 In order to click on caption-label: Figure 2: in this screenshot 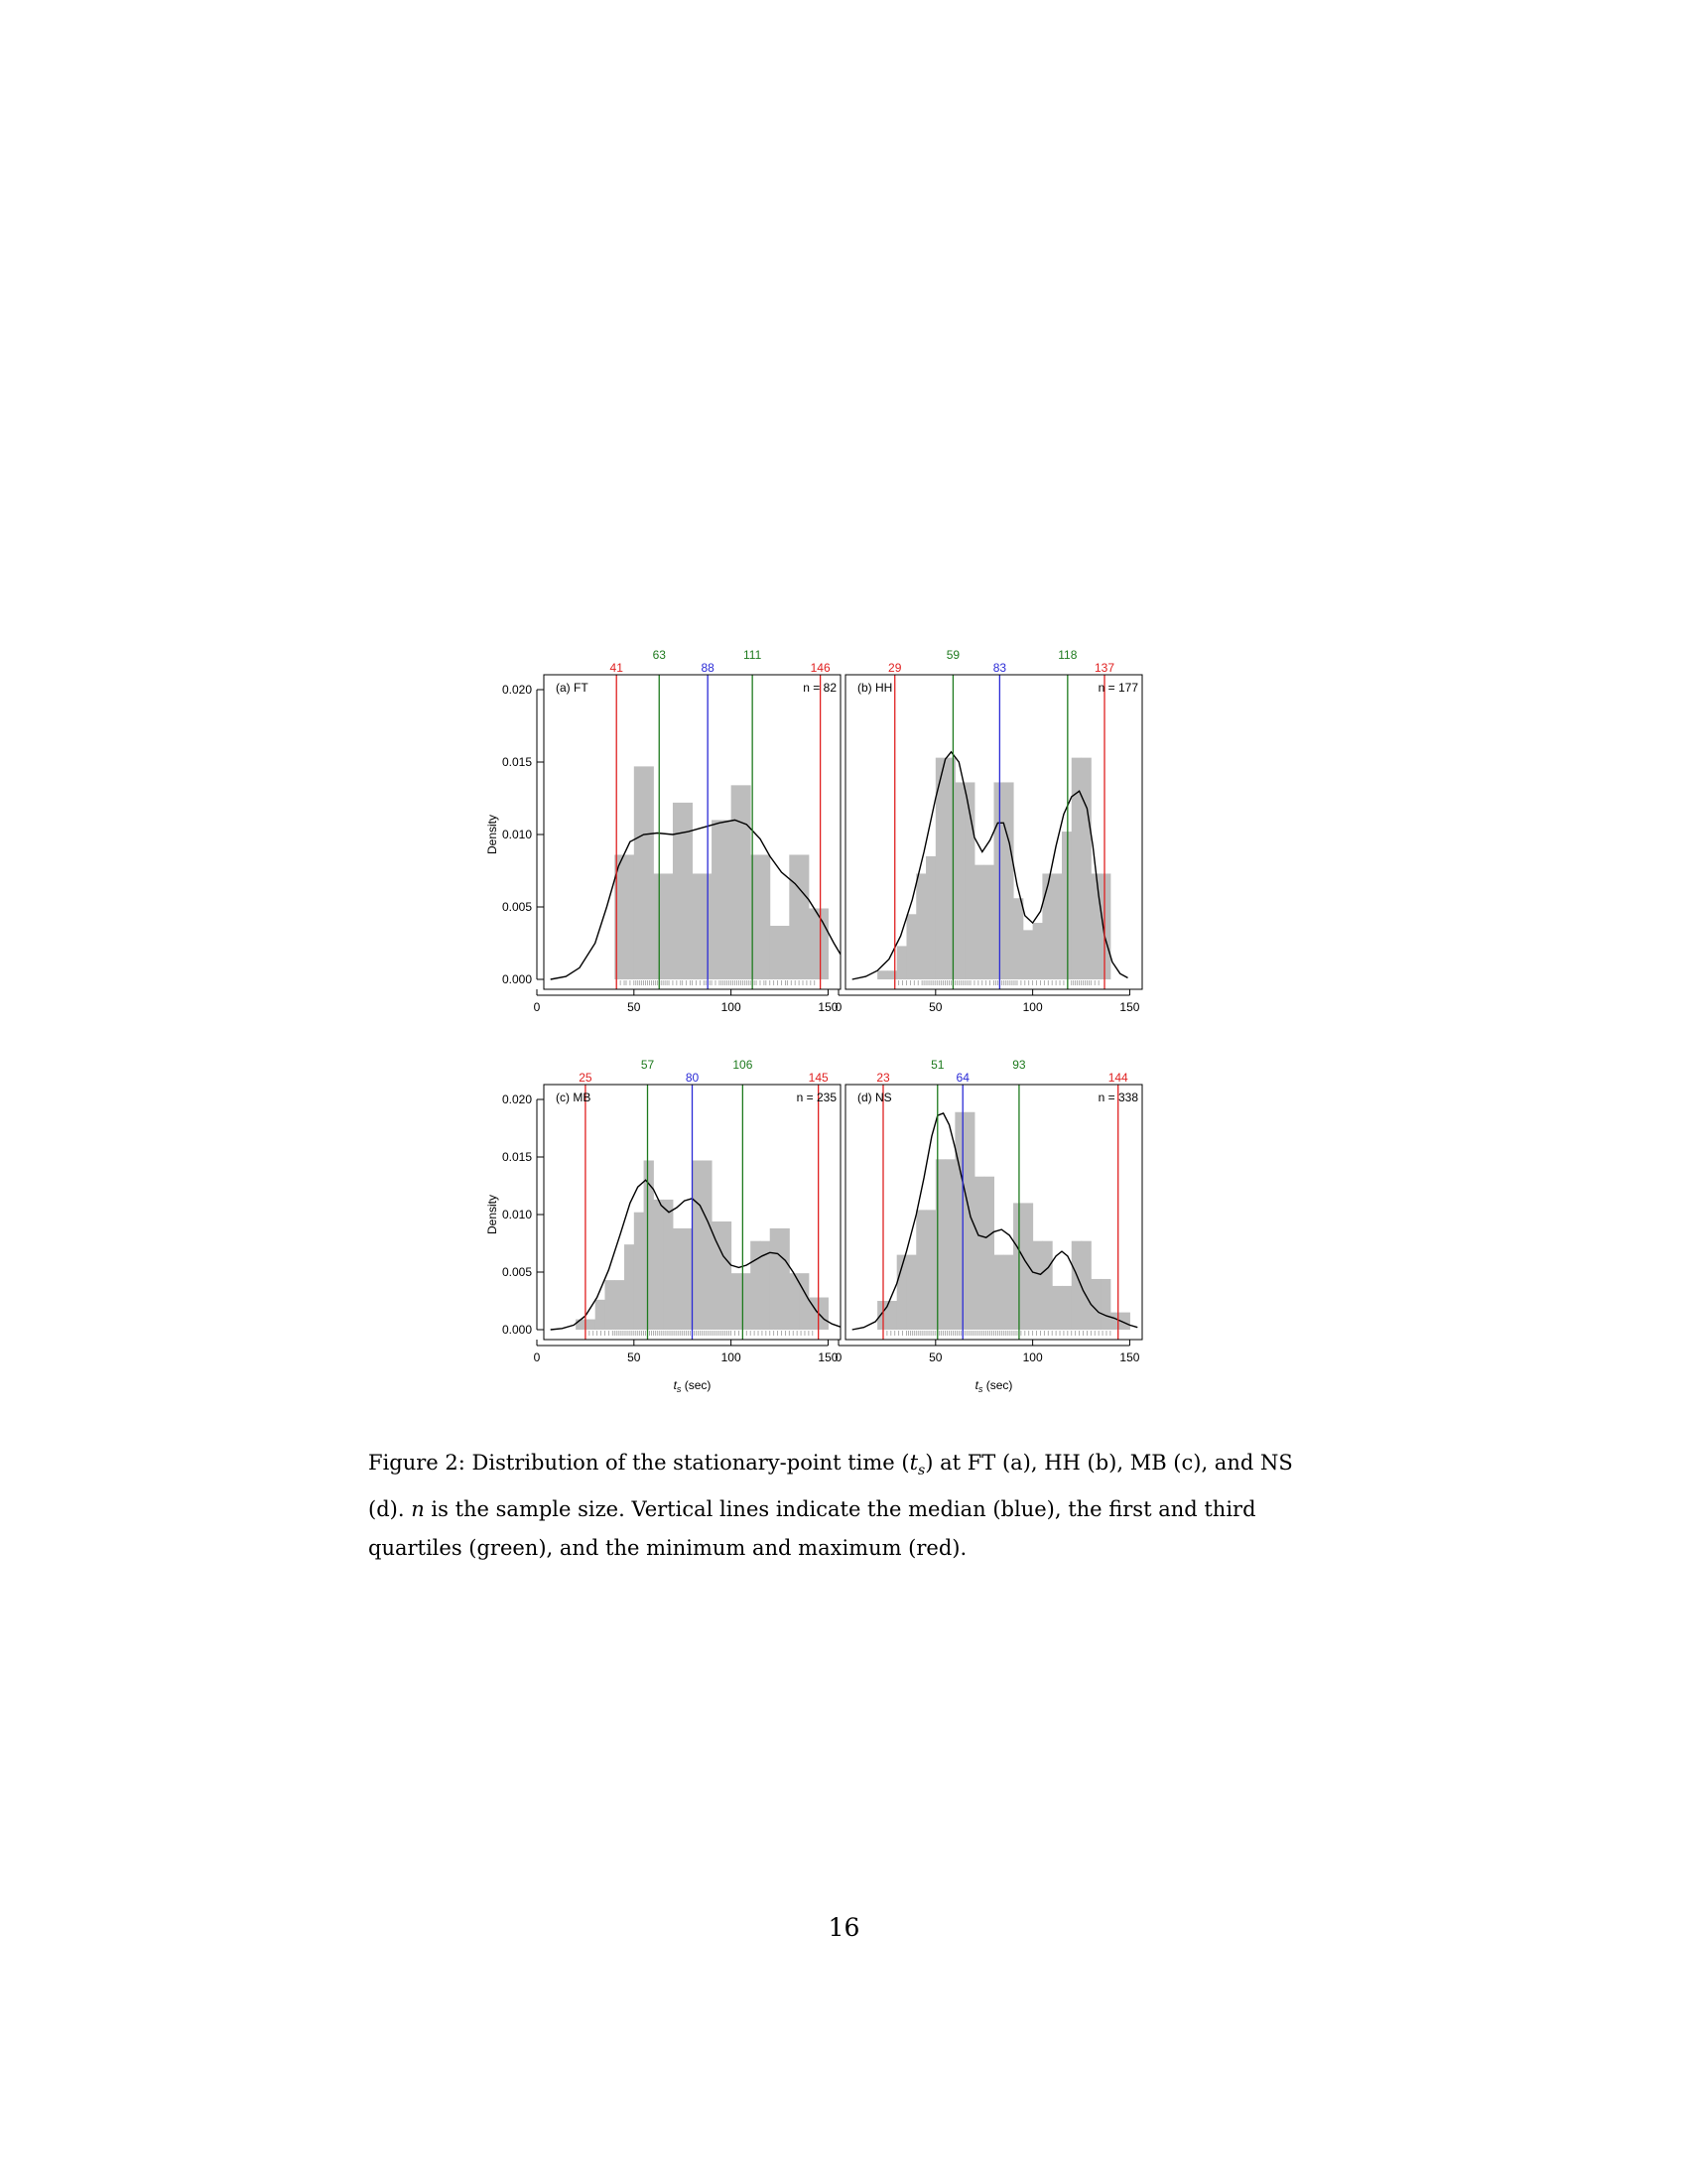, I will do `click(417, 1463)`.